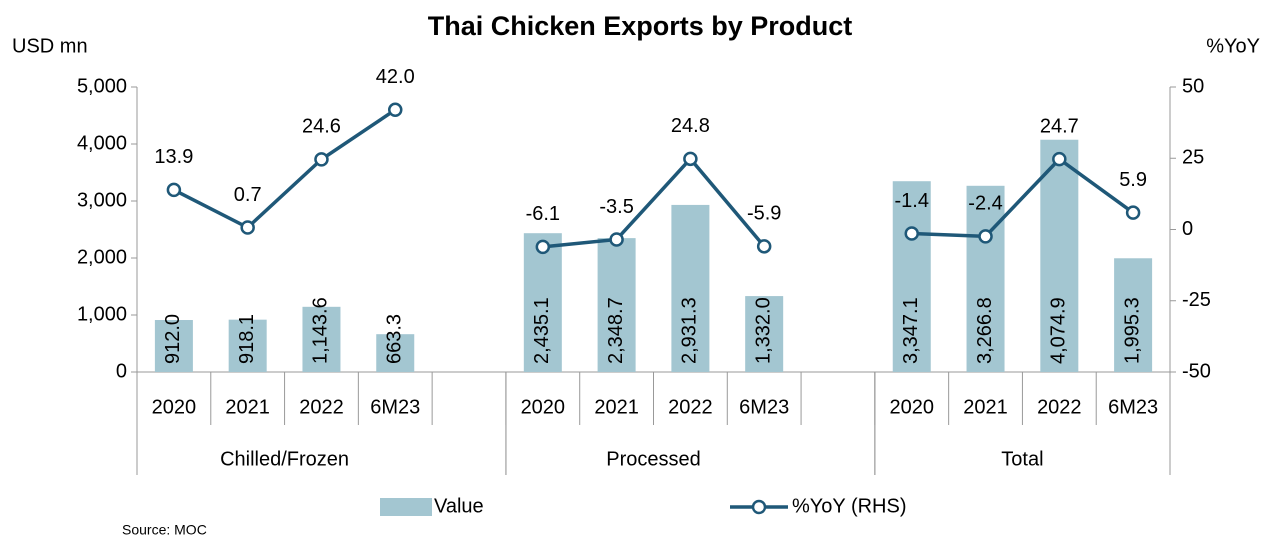  Describe the element at coordinates (50, 46) in the screenshot. I see `y-axis-label: USD mn` at that location.